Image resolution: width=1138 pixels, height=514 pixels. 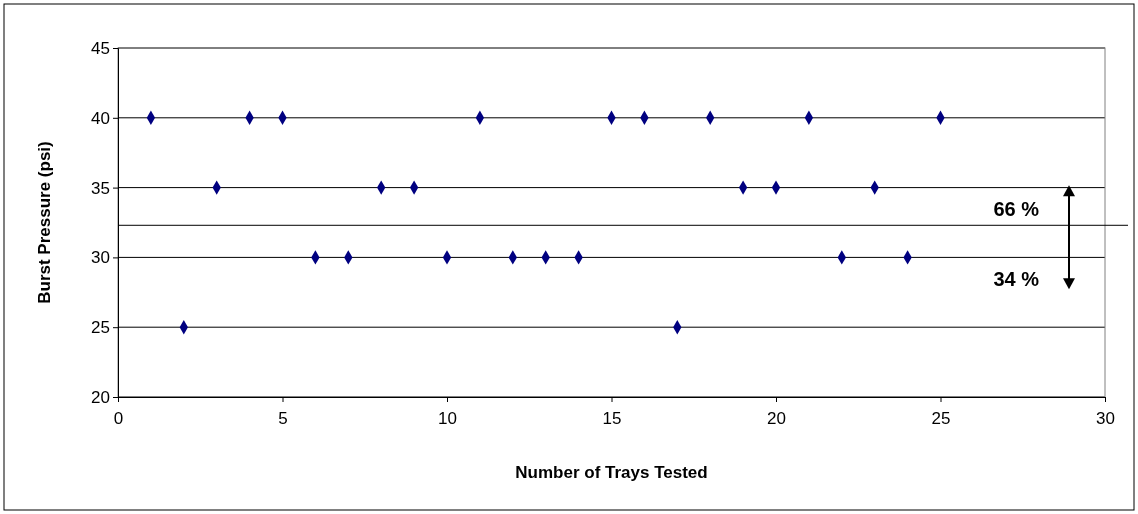 What do you see at coordinates (447, 418) in the screenshot?
I see `x-tick-label: 10` at bounding box center [447, 418].